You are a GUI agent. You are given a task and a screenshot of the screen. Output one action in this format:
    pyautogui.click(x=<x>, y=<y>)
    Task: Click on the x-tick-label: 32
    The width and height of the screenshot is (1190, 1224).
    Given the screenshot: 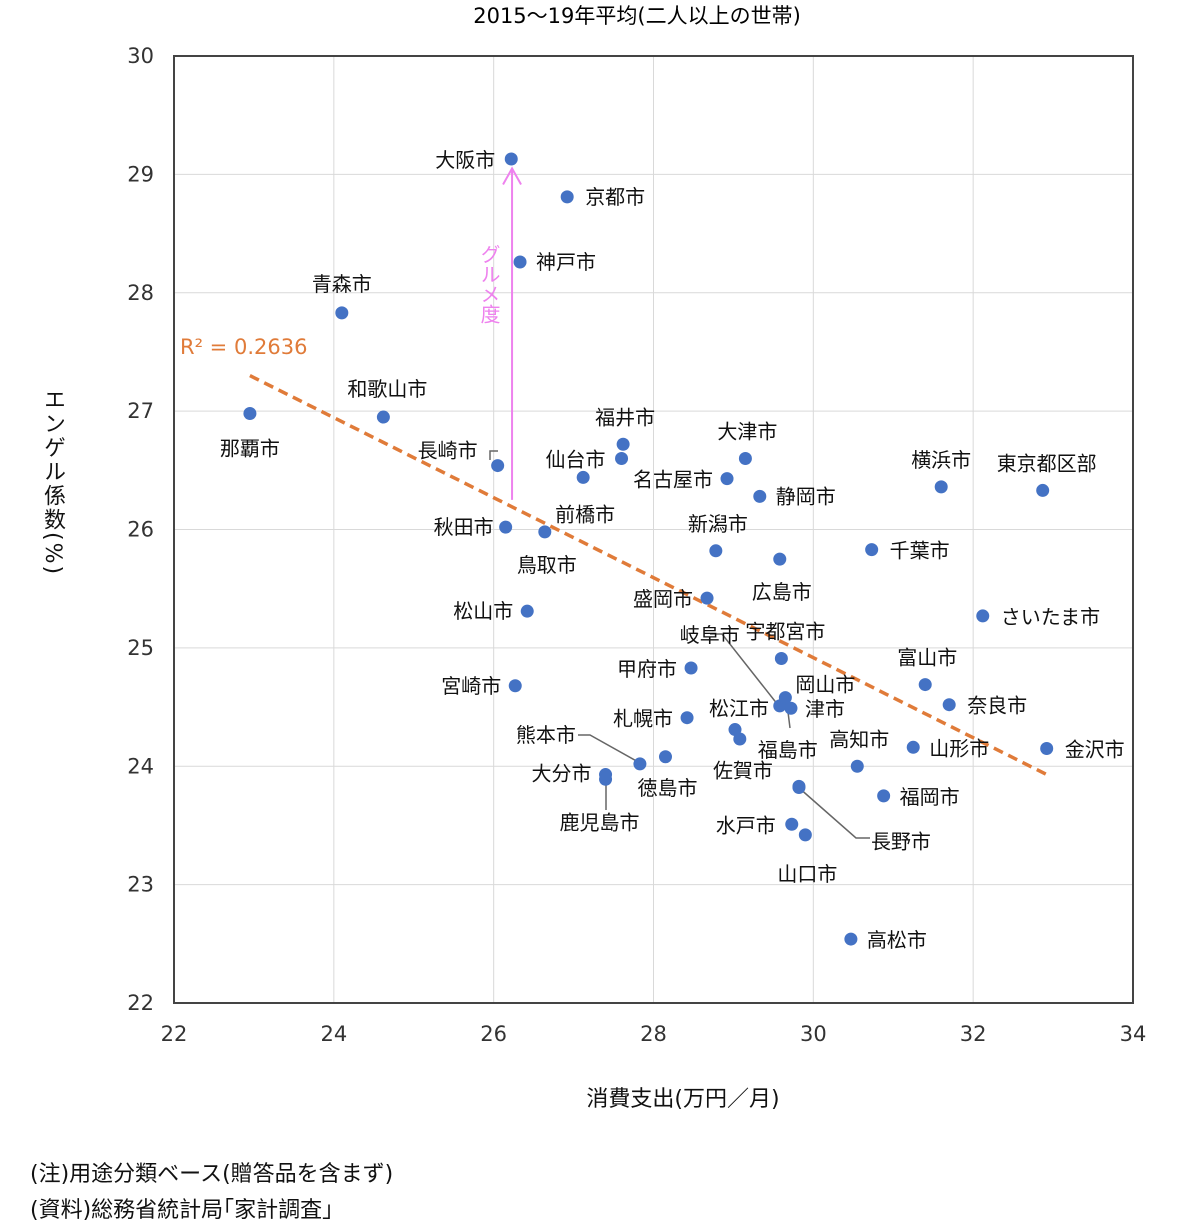 What is the action you would take?
    pyautogui.click(x=973, y=1034)
    